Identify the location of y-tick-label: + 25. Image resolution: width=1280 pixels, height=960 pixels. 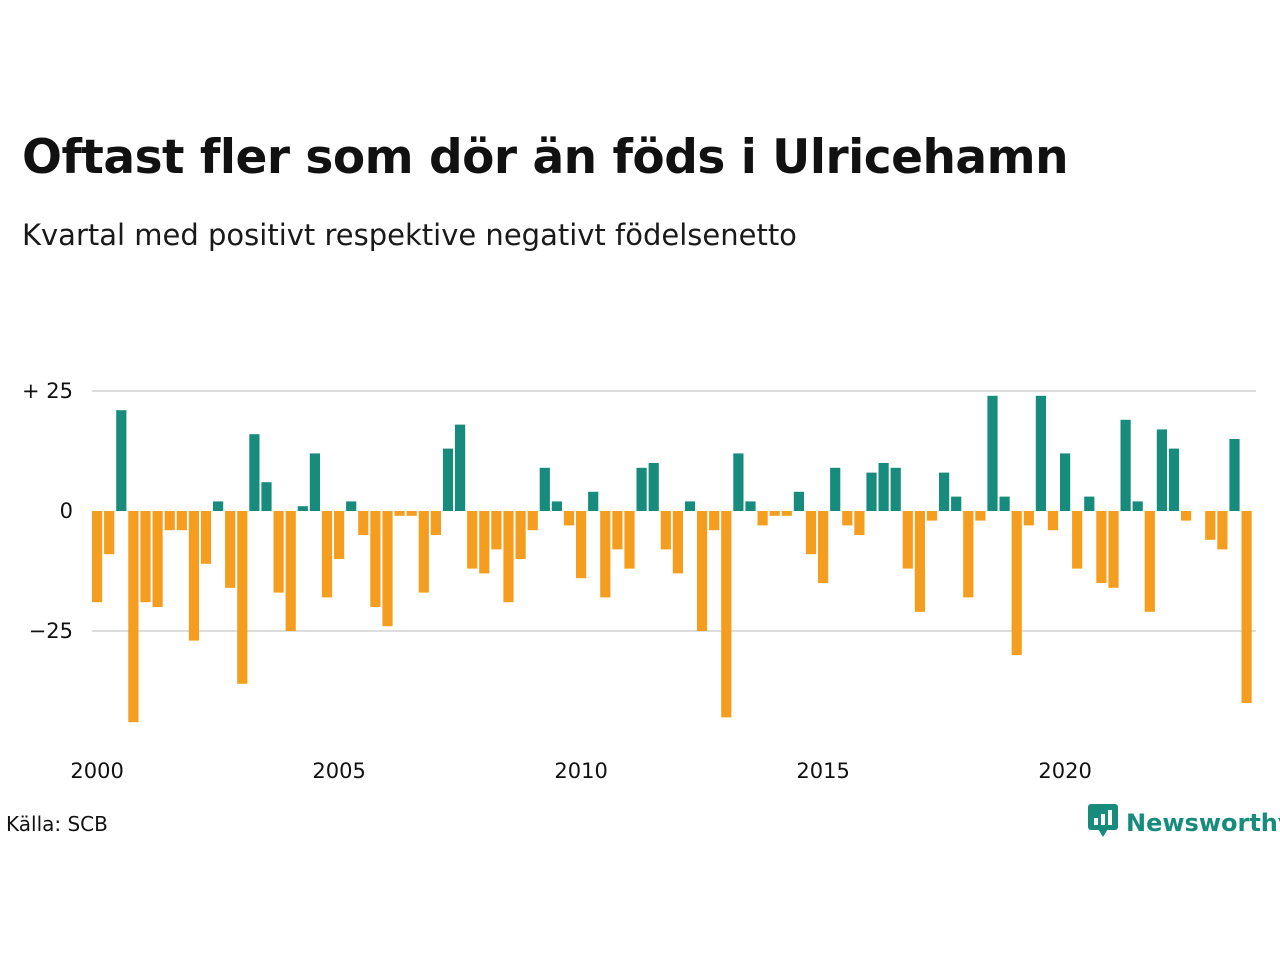
(47, 391).